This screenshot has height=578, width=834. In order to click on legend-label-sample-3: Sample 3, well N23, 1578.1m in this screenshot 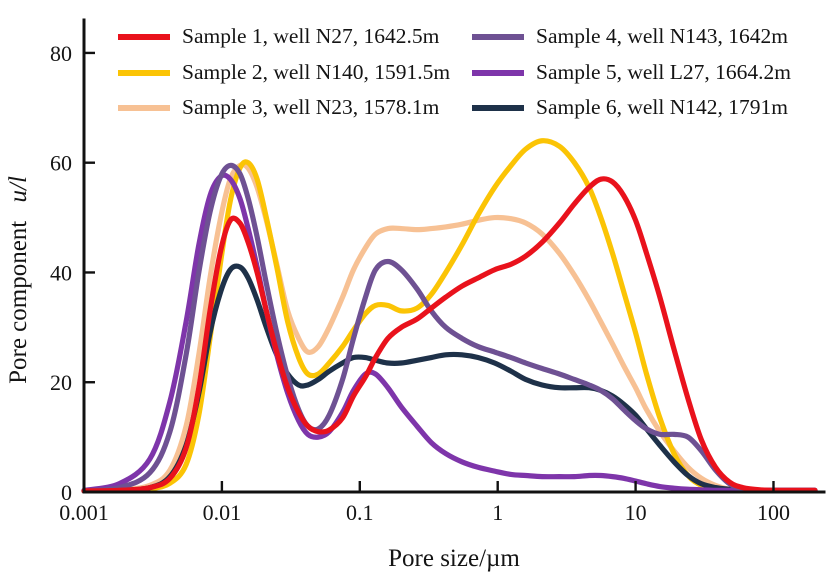, I will do `click(311, 107)`.